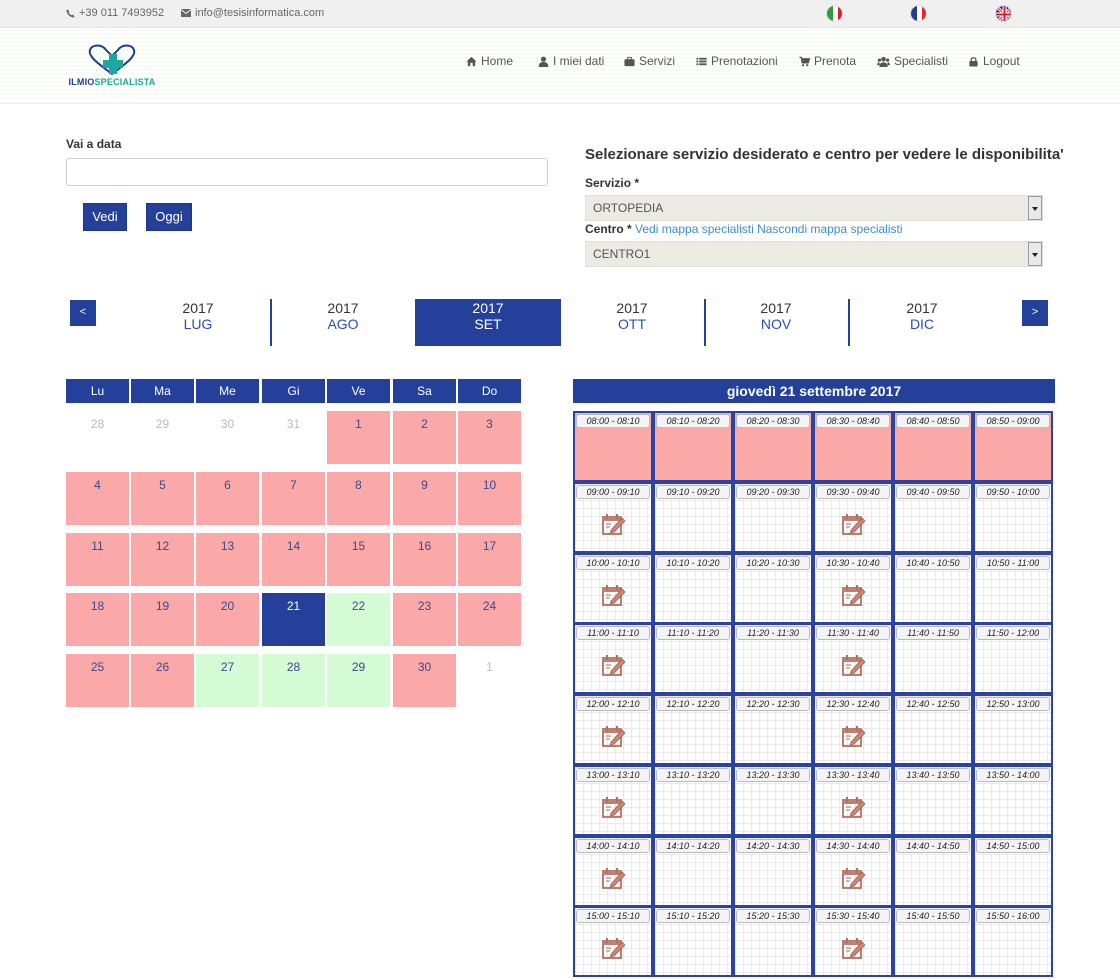  I want to click on time-slot-bookable: 15:00 - 15:10, so click(613, 942).